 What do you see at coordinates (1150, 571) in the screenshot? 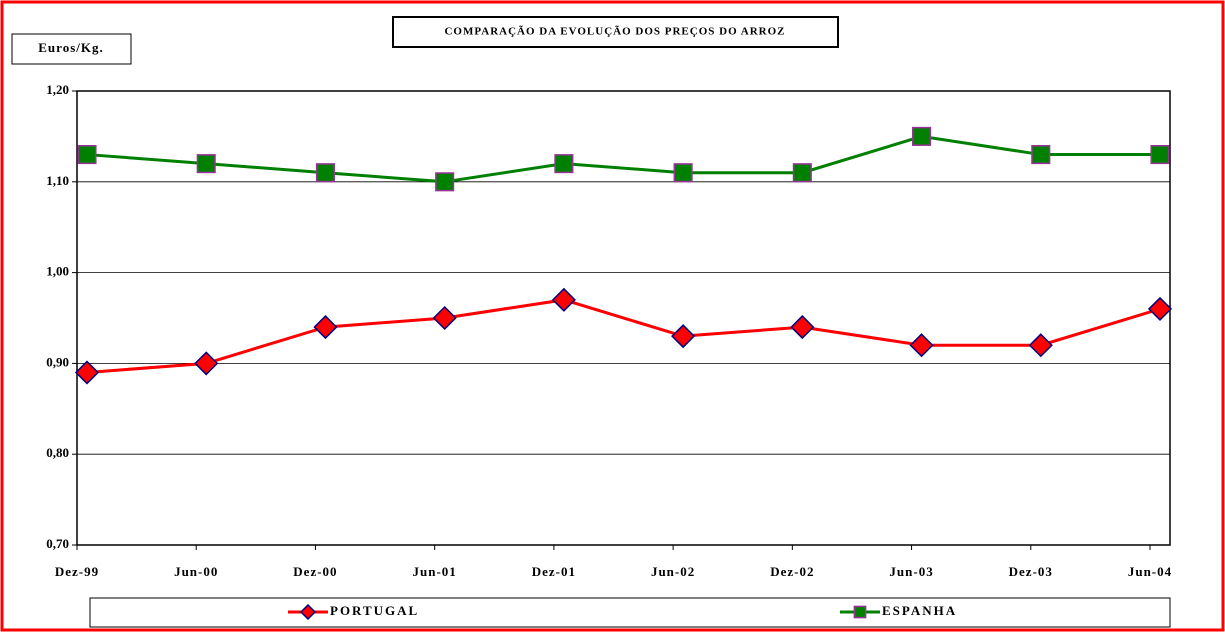
I see `x-tick-label: Jun-04` at bounding box center [1150, 571].